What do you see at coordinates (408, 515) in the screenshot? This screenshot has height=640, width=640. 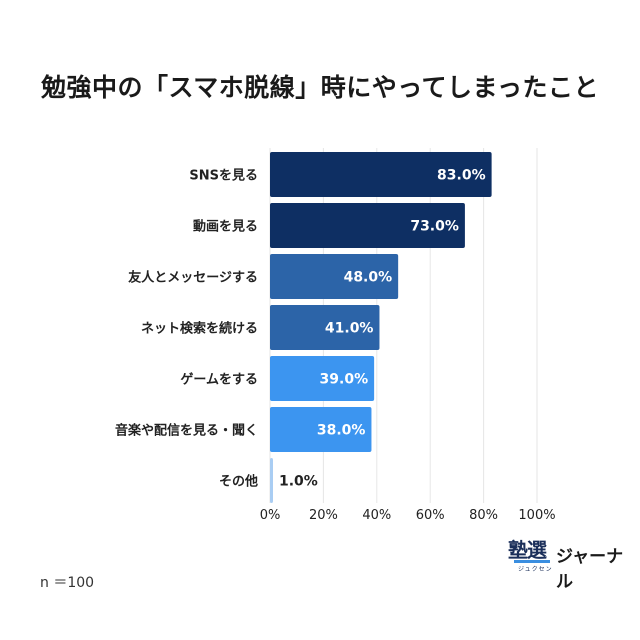 I see `x-tick-labels: 0% 20% 40% 60% 80% 100%` at bounding box center [408, 515].